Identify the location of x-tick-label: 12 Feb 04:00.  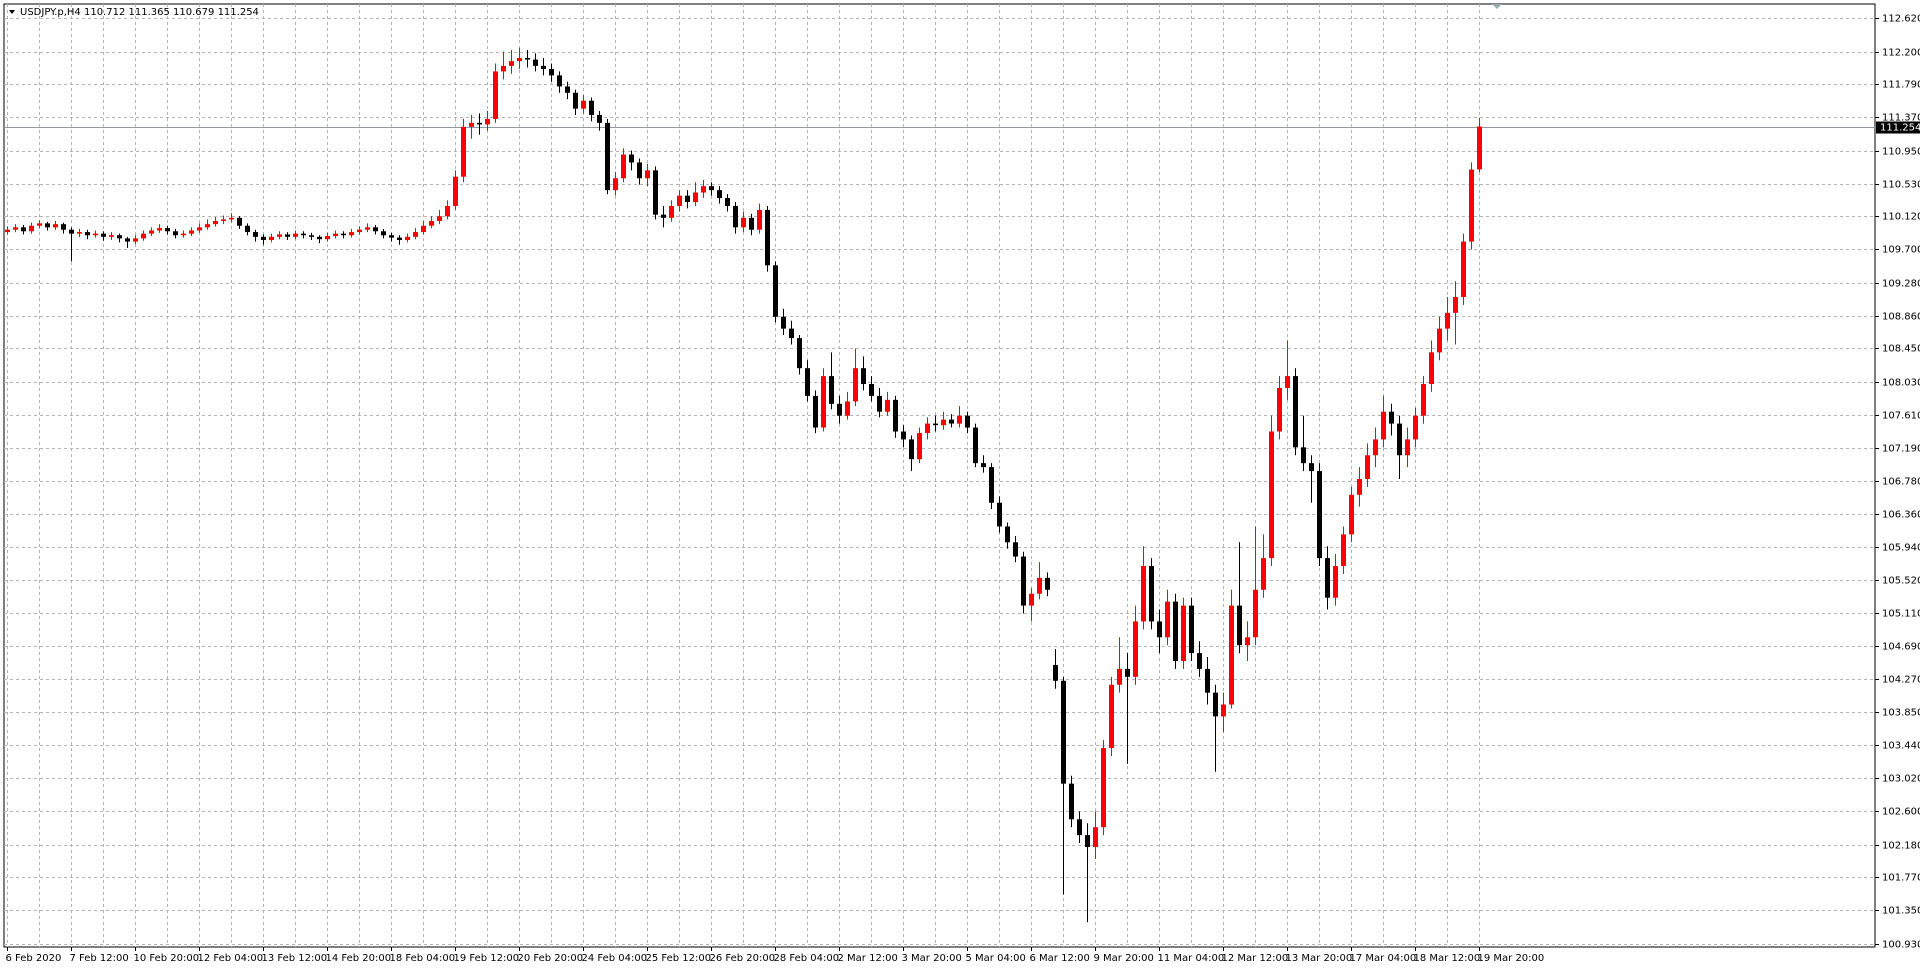
(231, 958).